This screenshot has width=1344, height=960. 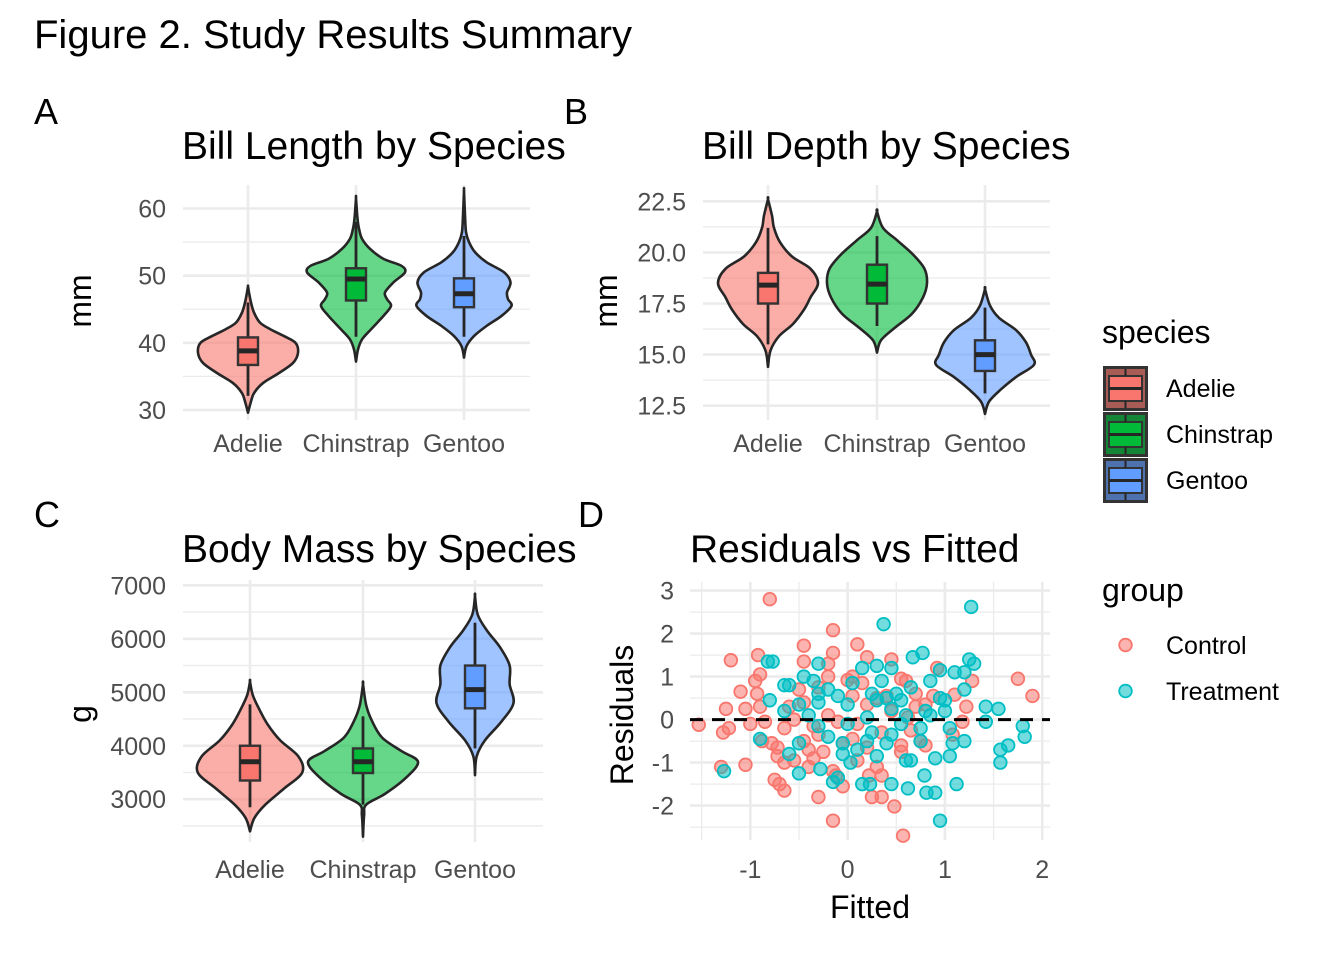 I want to click on boxplot-chinstrap, so click(x=356, y=284).